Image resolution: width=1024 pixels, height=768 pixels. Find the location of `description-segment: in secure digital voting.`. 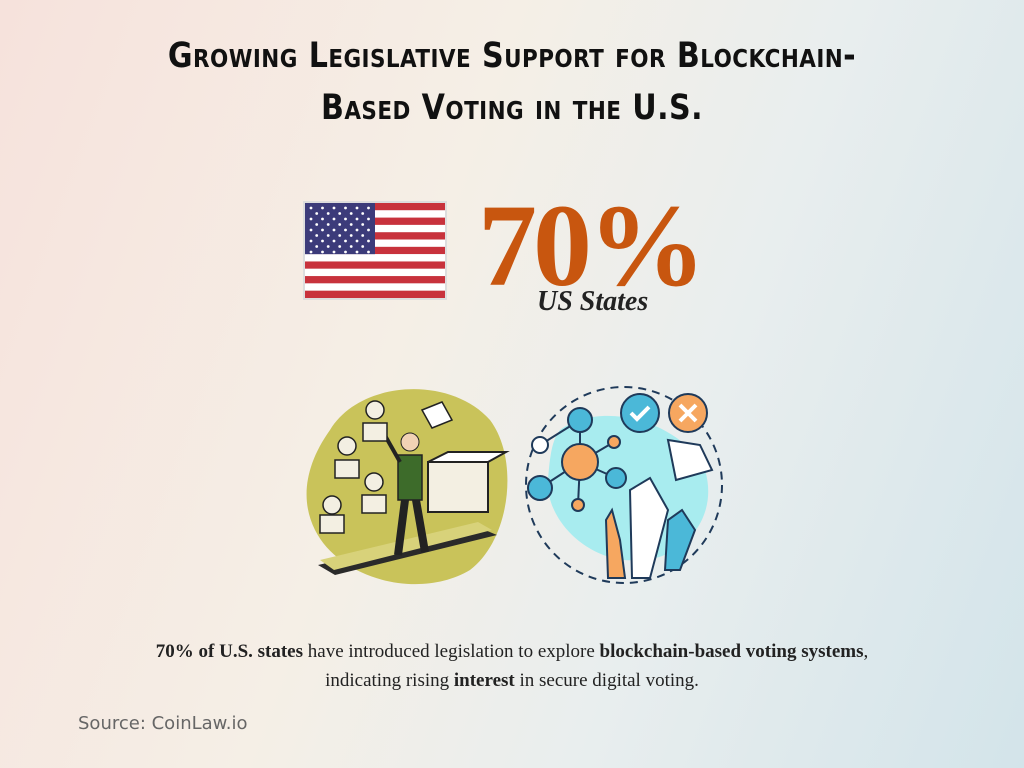

description-segment: in secure digital voting. is located at coordinates (606, 680).